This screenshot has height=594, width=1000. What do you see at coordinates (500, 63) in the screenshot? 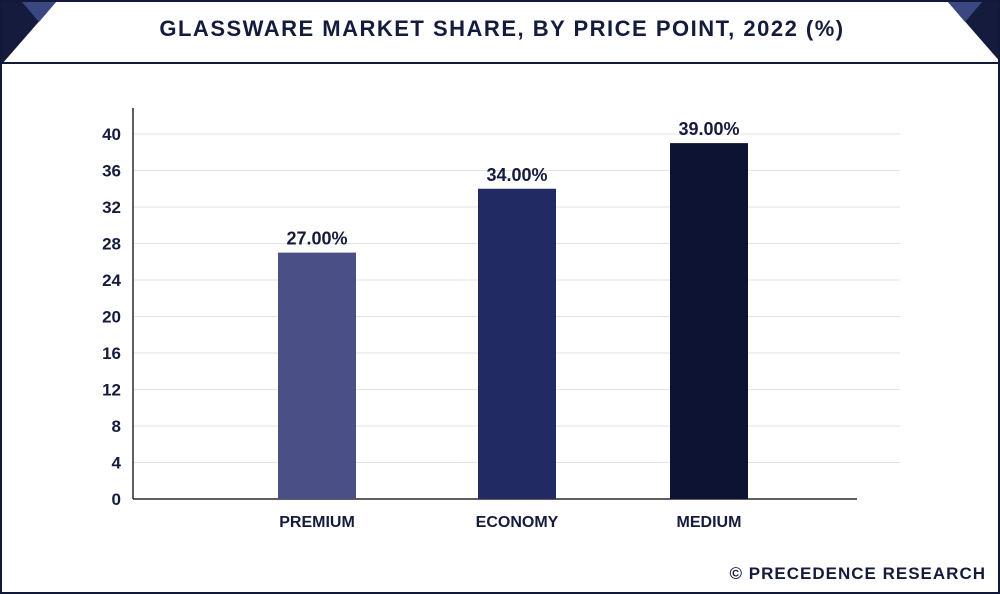
I see `title-divider` at bounding box center [500, 63].